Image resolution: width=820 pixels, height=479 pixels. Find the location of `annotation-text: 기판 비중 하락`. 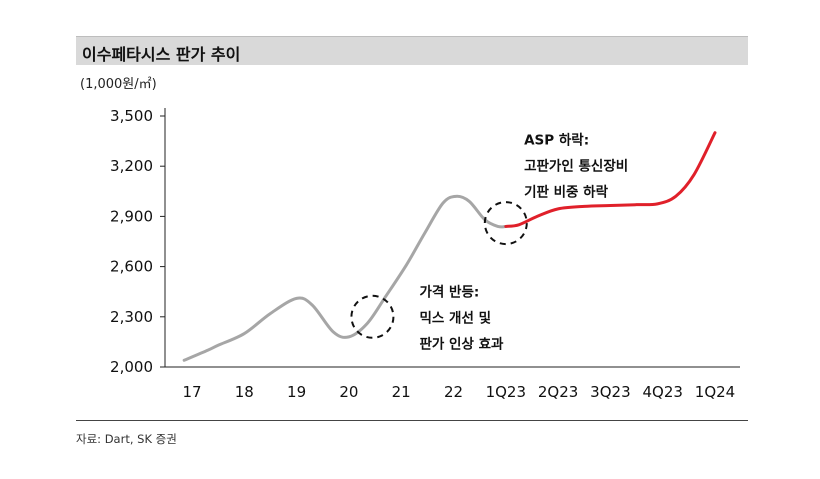

annotation-text: 기판 비중 하락 is located at coordinates (566, 191).